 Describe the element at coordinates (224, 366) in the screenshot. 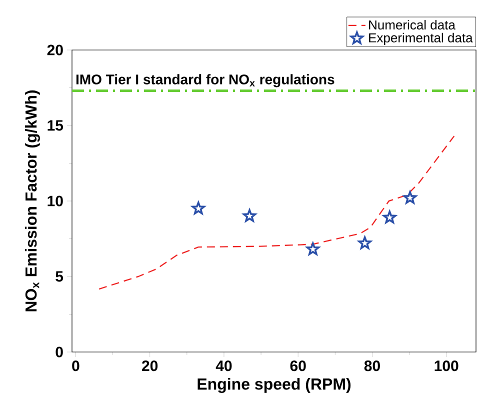

I see `x-tick-label: 40` at that location.